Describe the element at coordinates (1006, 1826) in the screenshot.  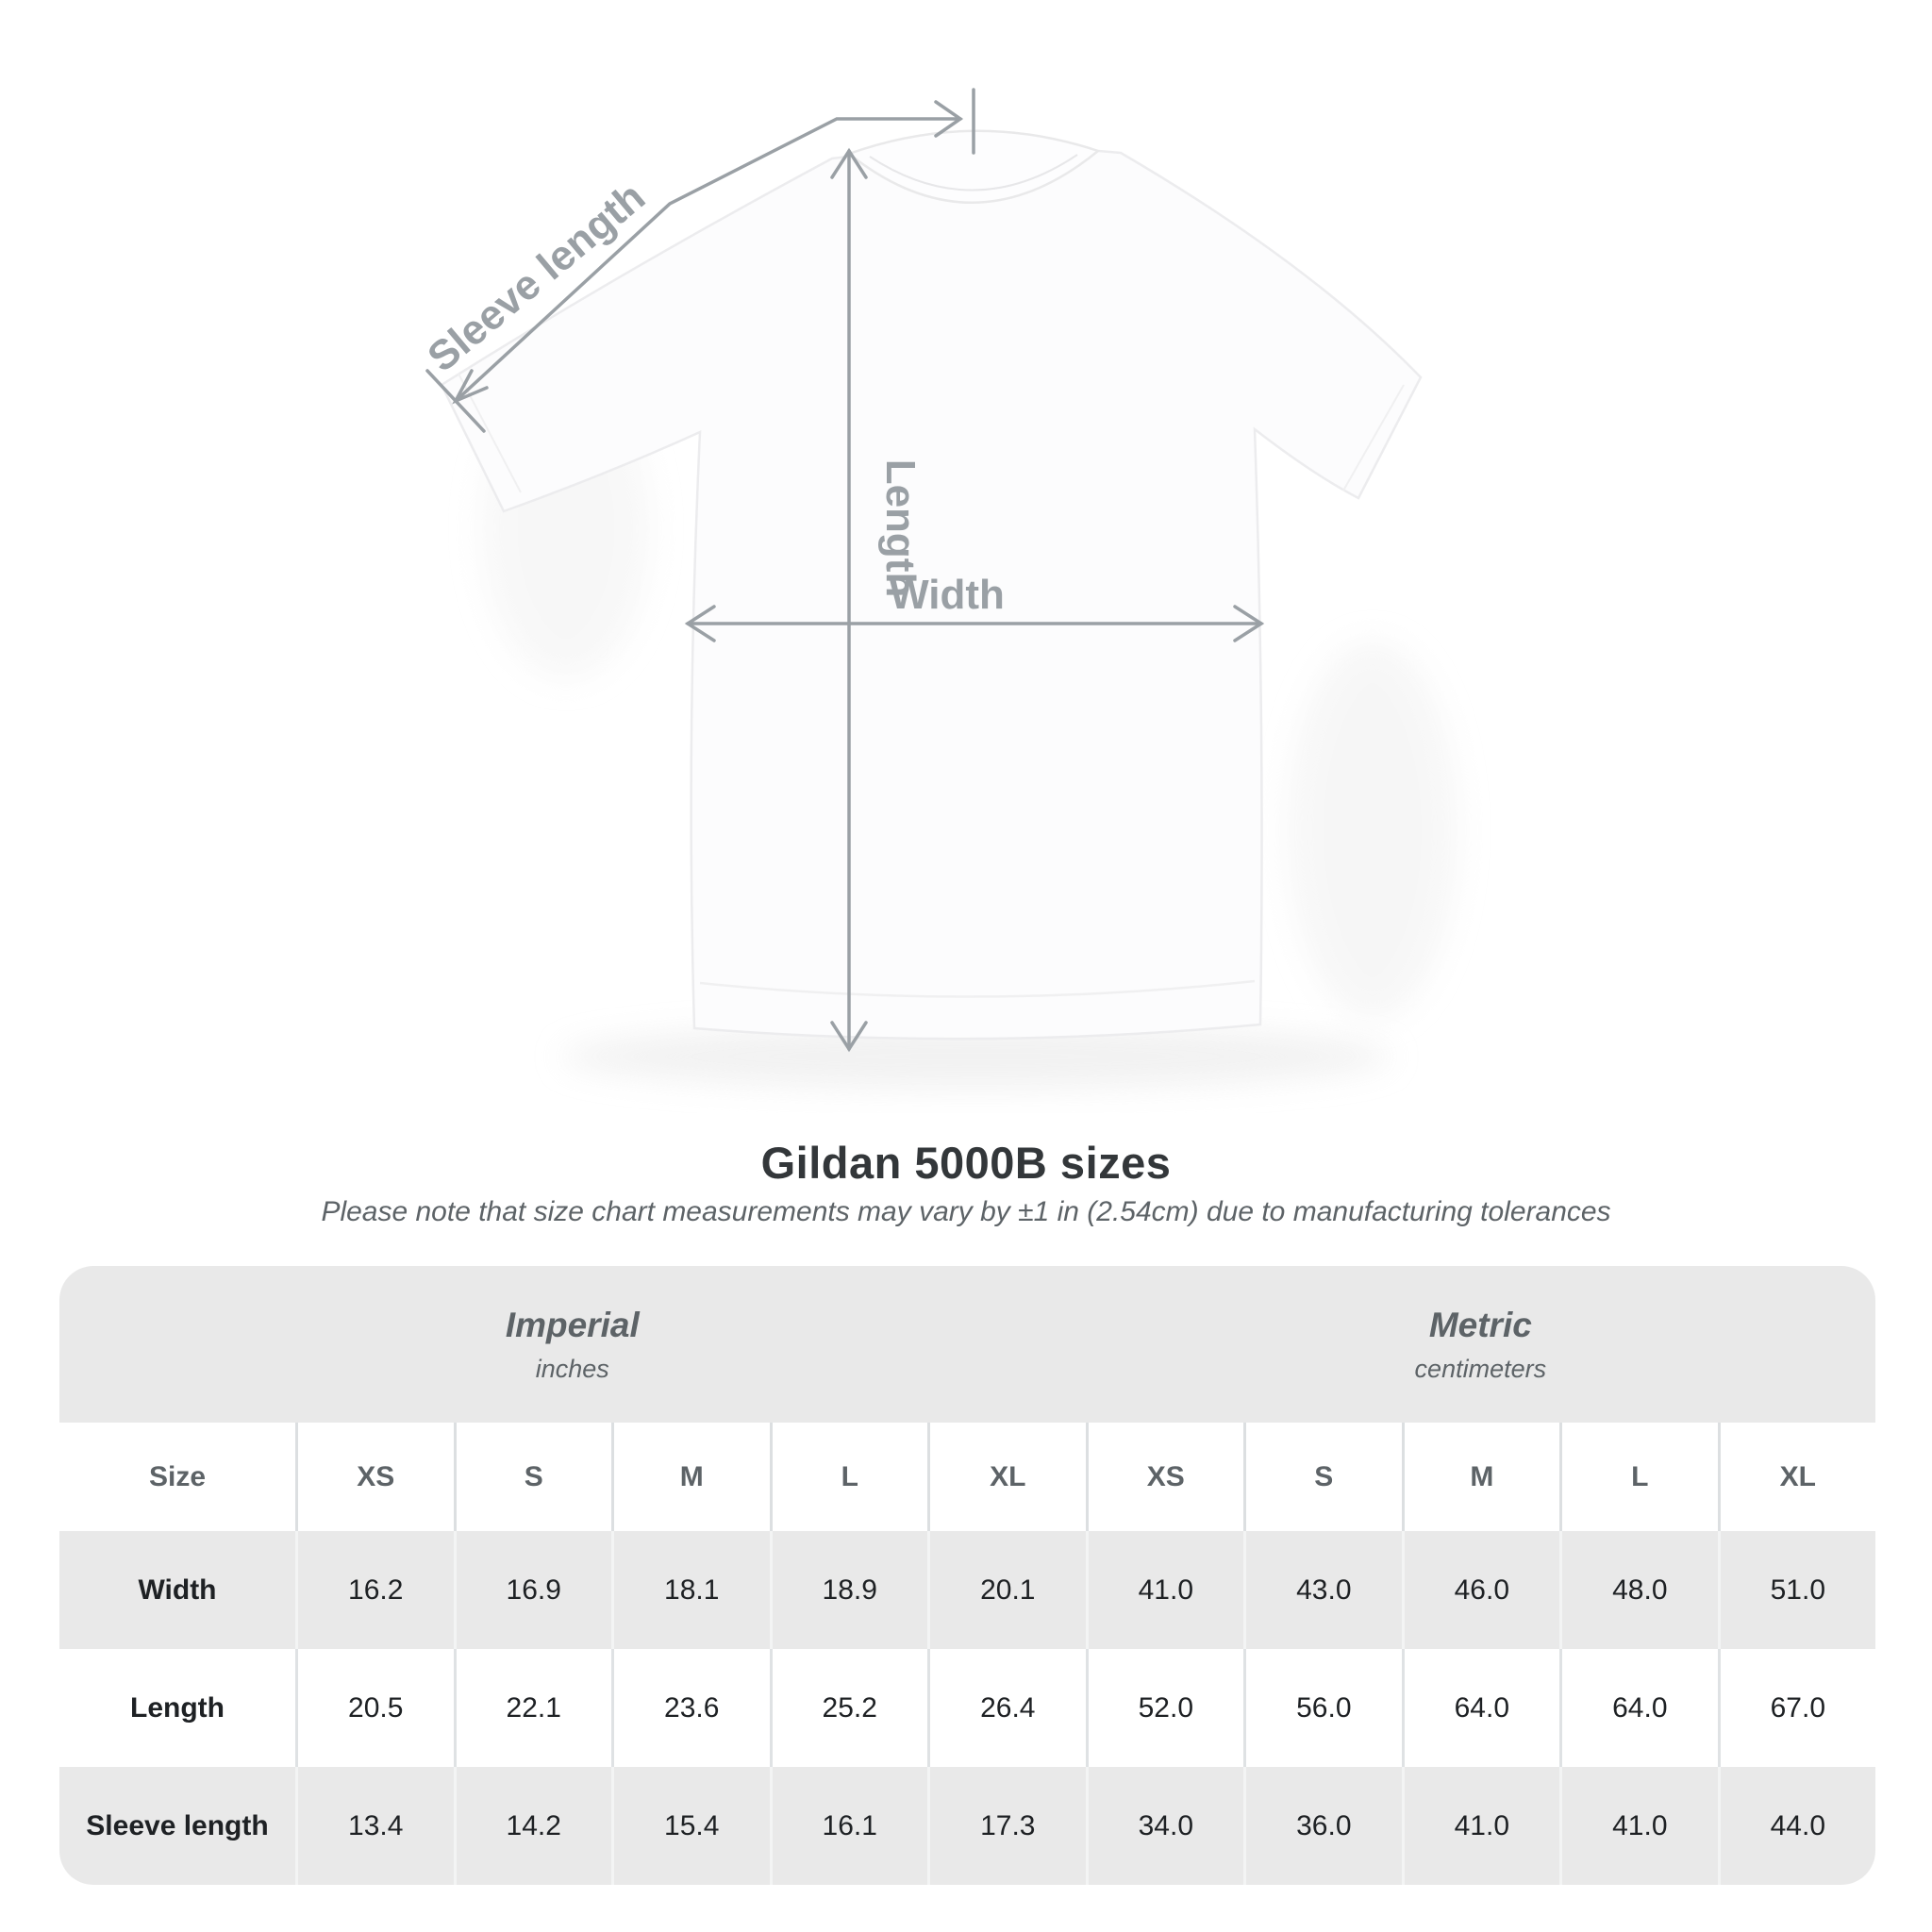
I see `table-cell: 17.3` at that location.